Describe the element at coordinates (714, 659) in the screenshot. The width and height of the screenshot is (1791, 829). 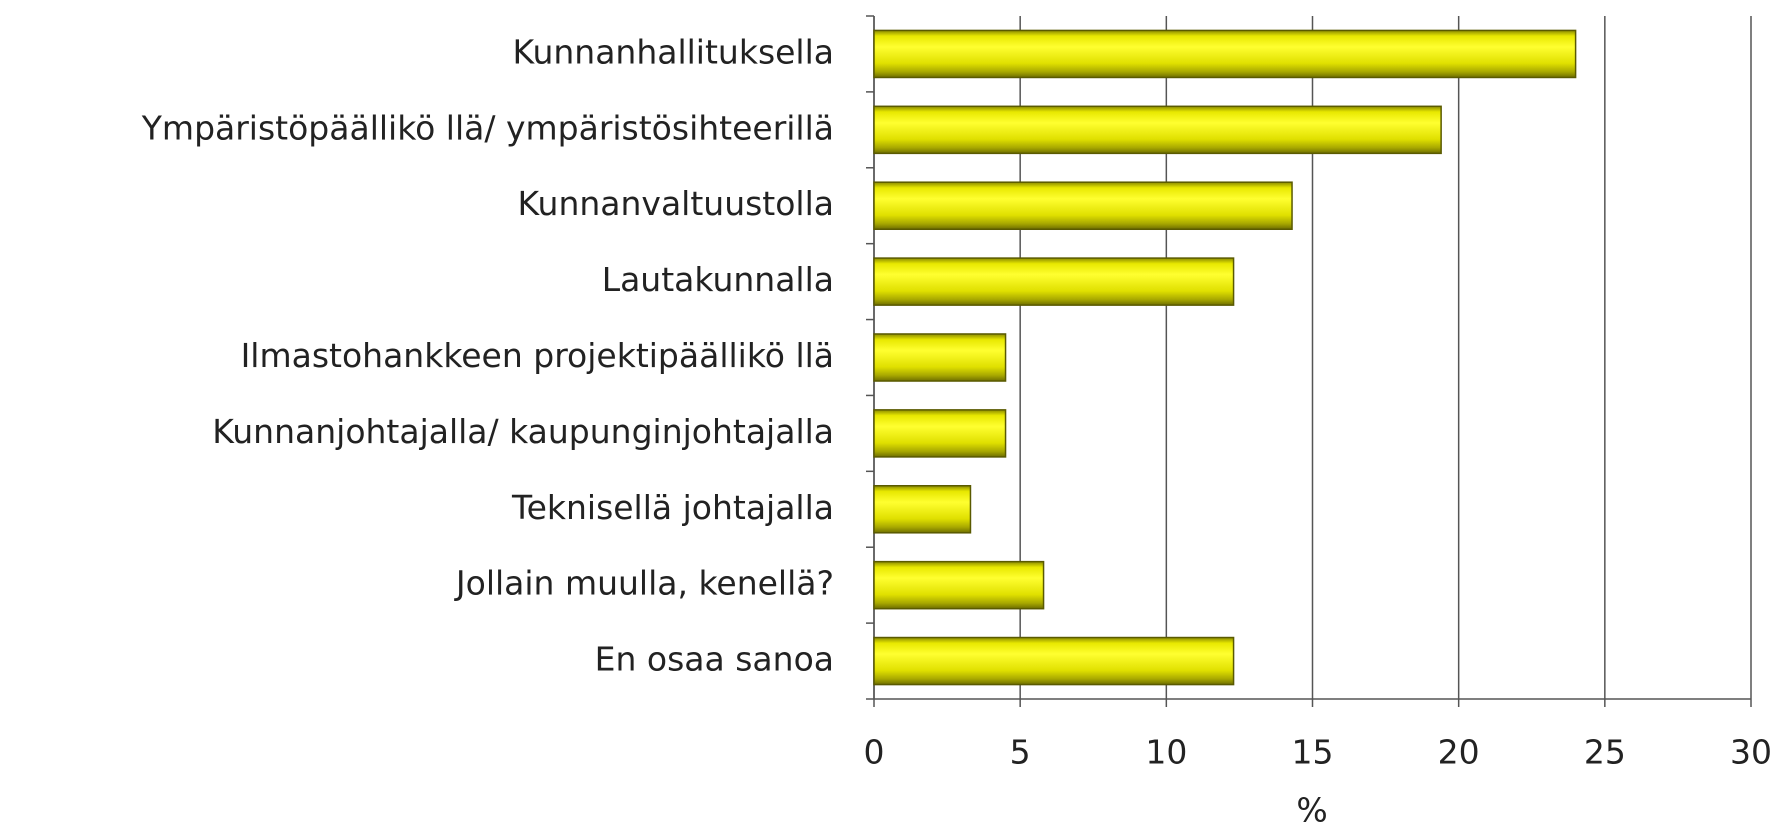
I see `y-tick-label: En osaa sanoa` at that location.